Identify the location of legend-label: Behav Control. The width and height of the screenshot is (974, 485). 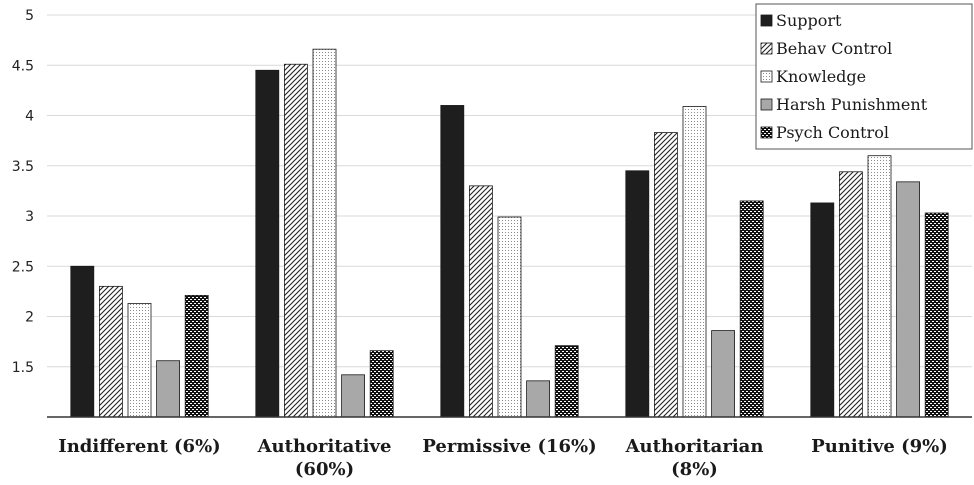
(834, 48).